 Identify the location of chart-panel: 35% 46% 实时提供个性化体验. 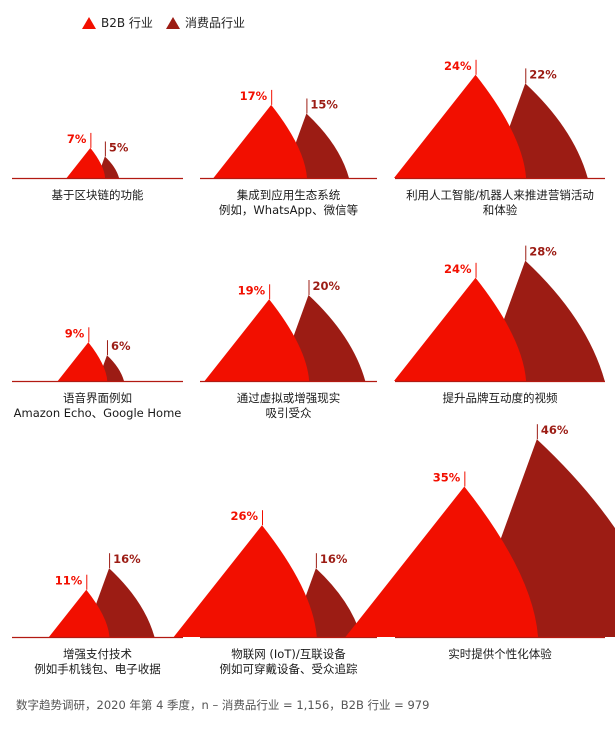
(480, 542).